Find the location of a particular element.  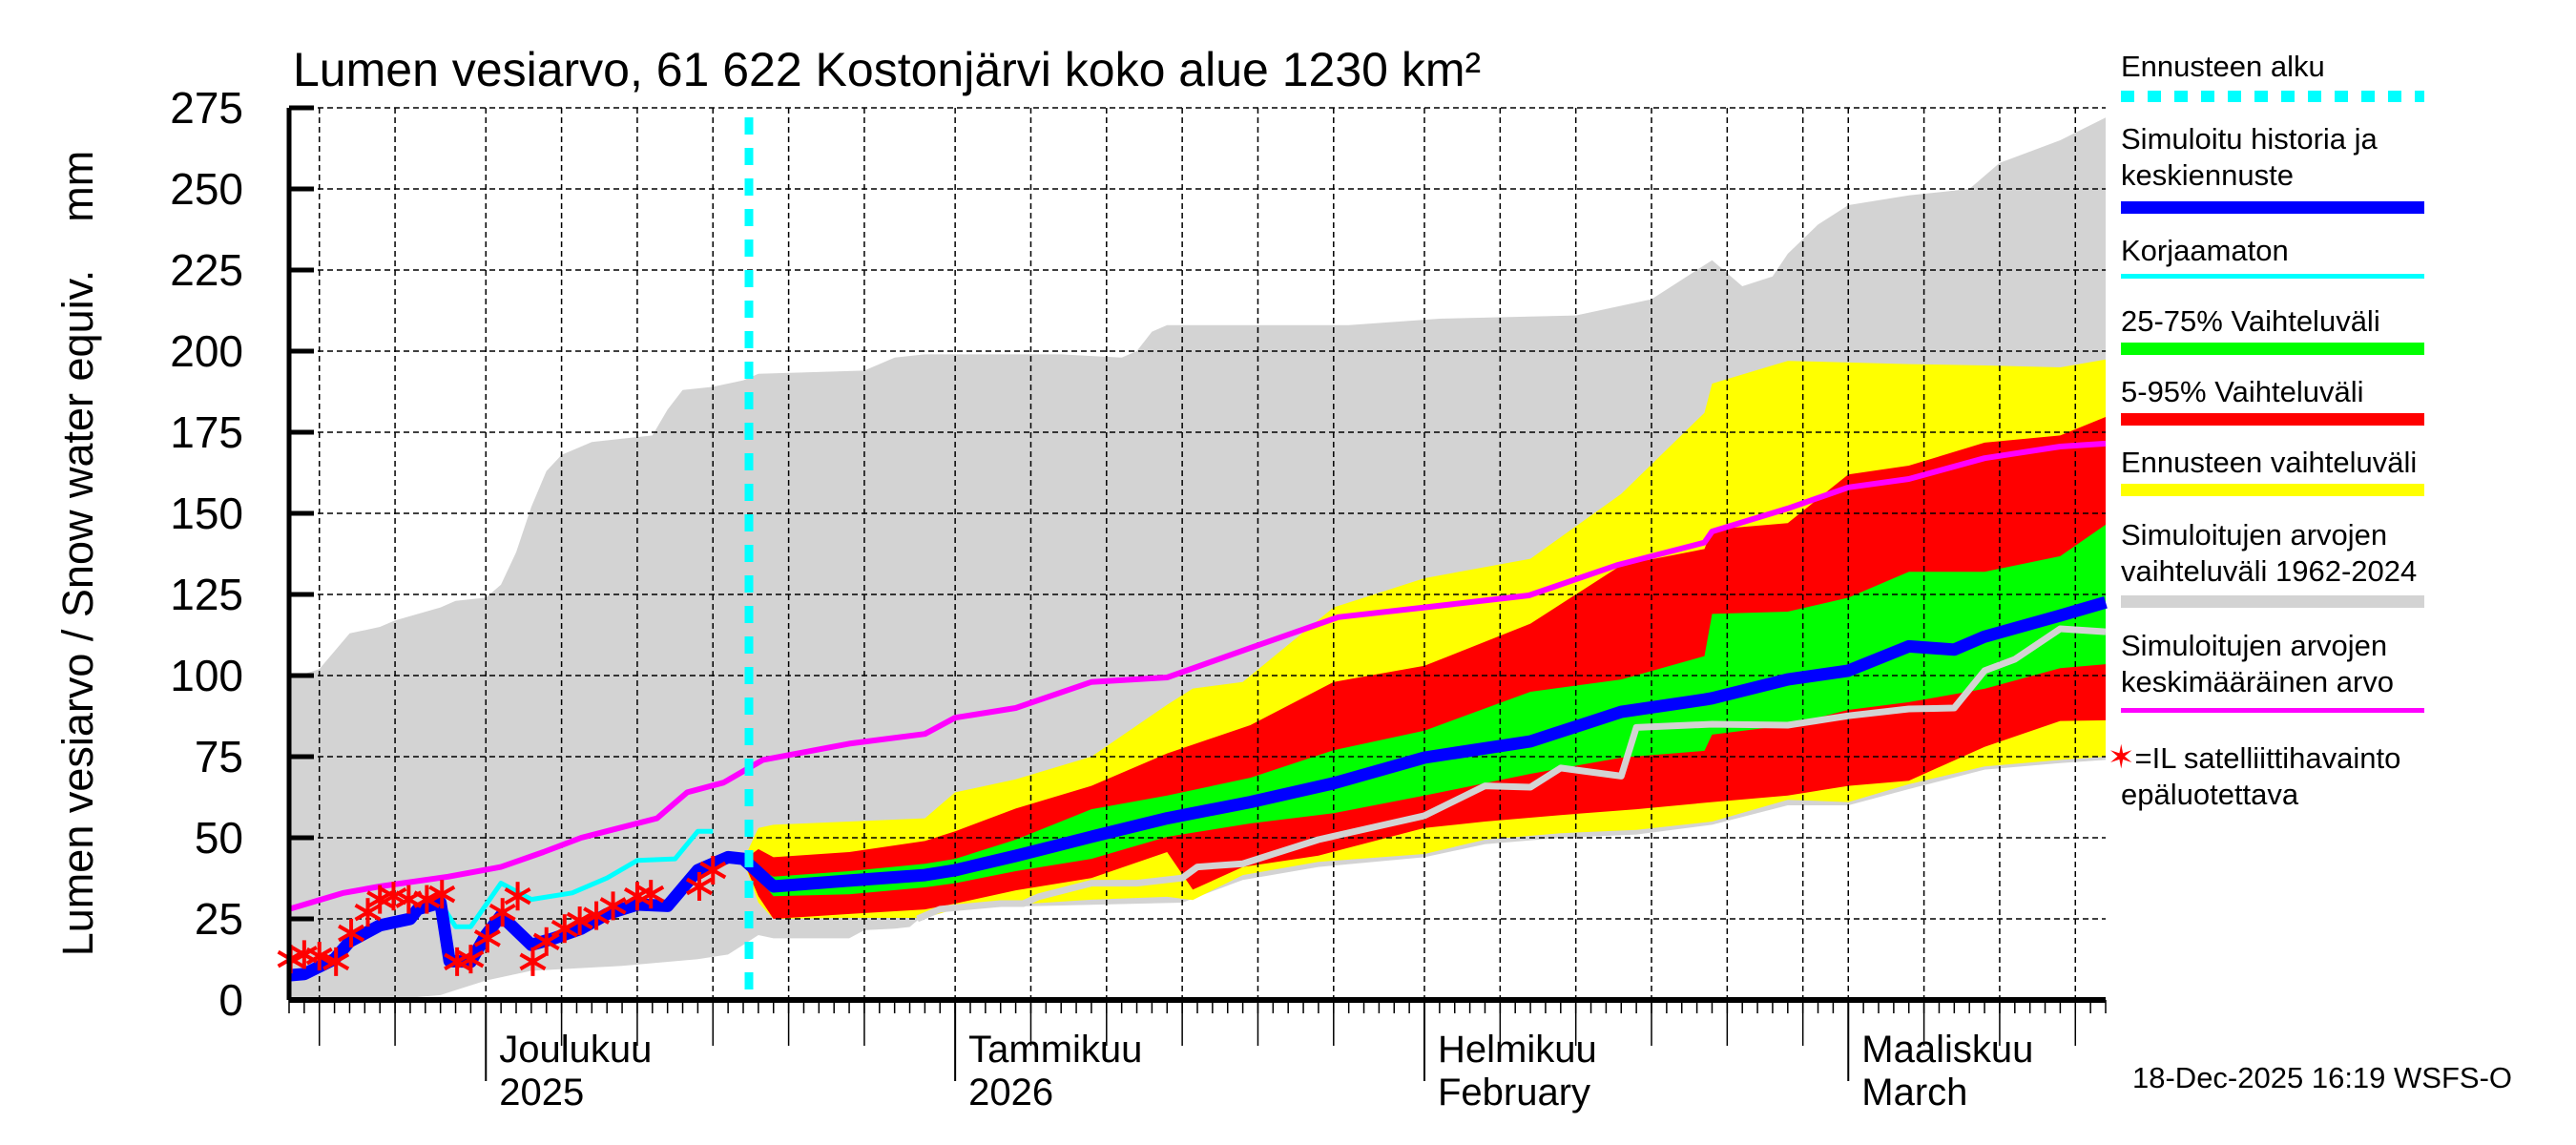

legend-item-p25-75: 25-75% Vaihteluväli is located at coordinates (2278, 329).